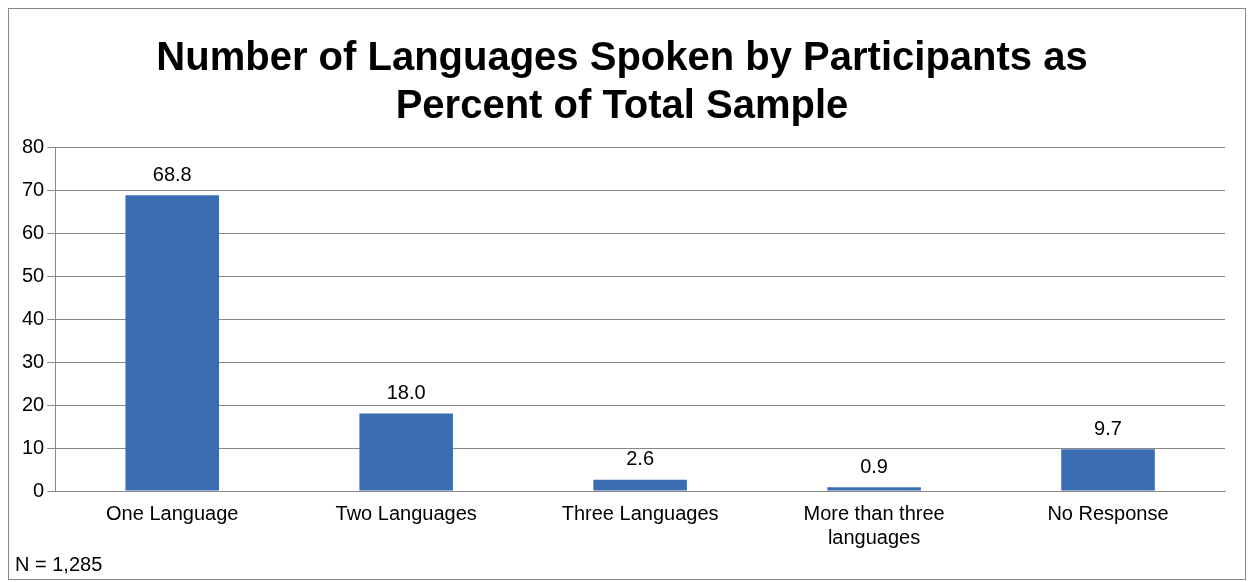 The image size is (1249, 582). Describe the element at coordinates (33, 274) in the screenshot. I see `y-tick-label: 50` at that location.